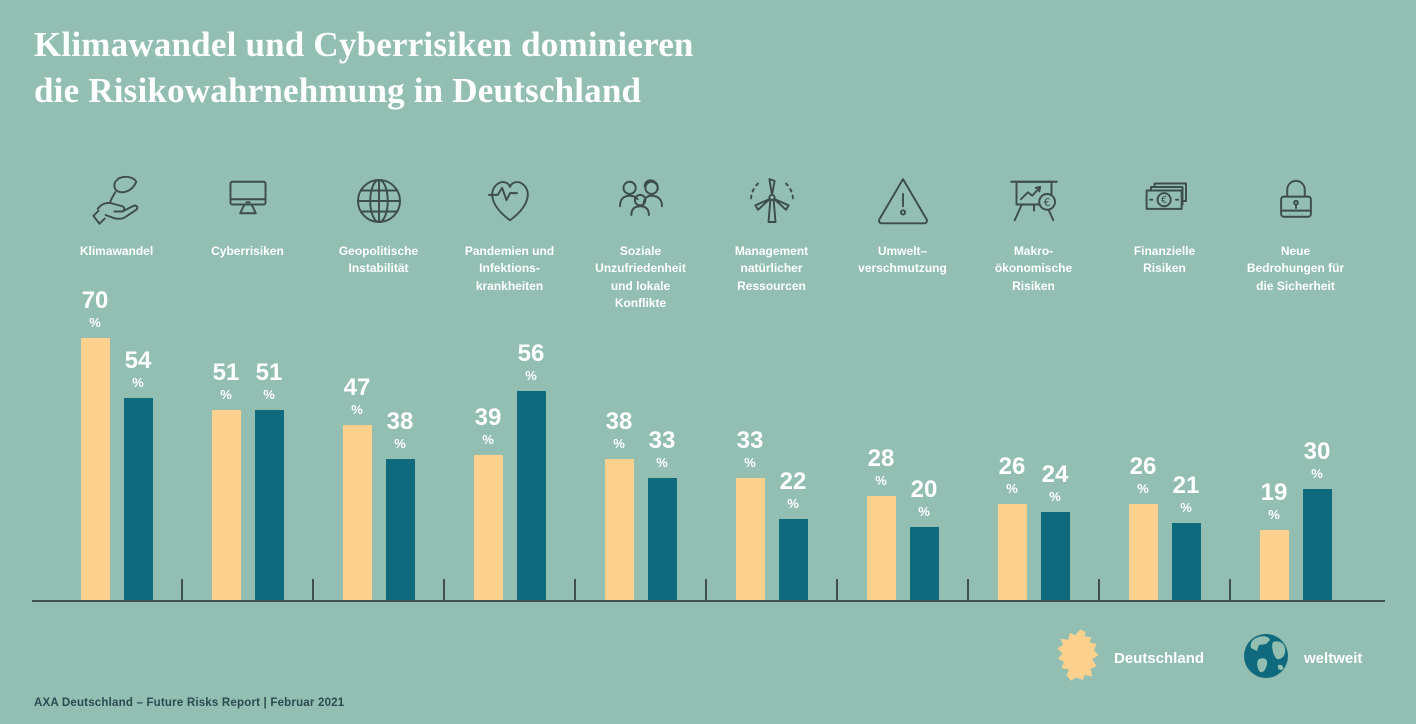 This screenshot has height=724, width=1416. I want to click on bar-pair: 26 % 24 %, so click(1033, 528).